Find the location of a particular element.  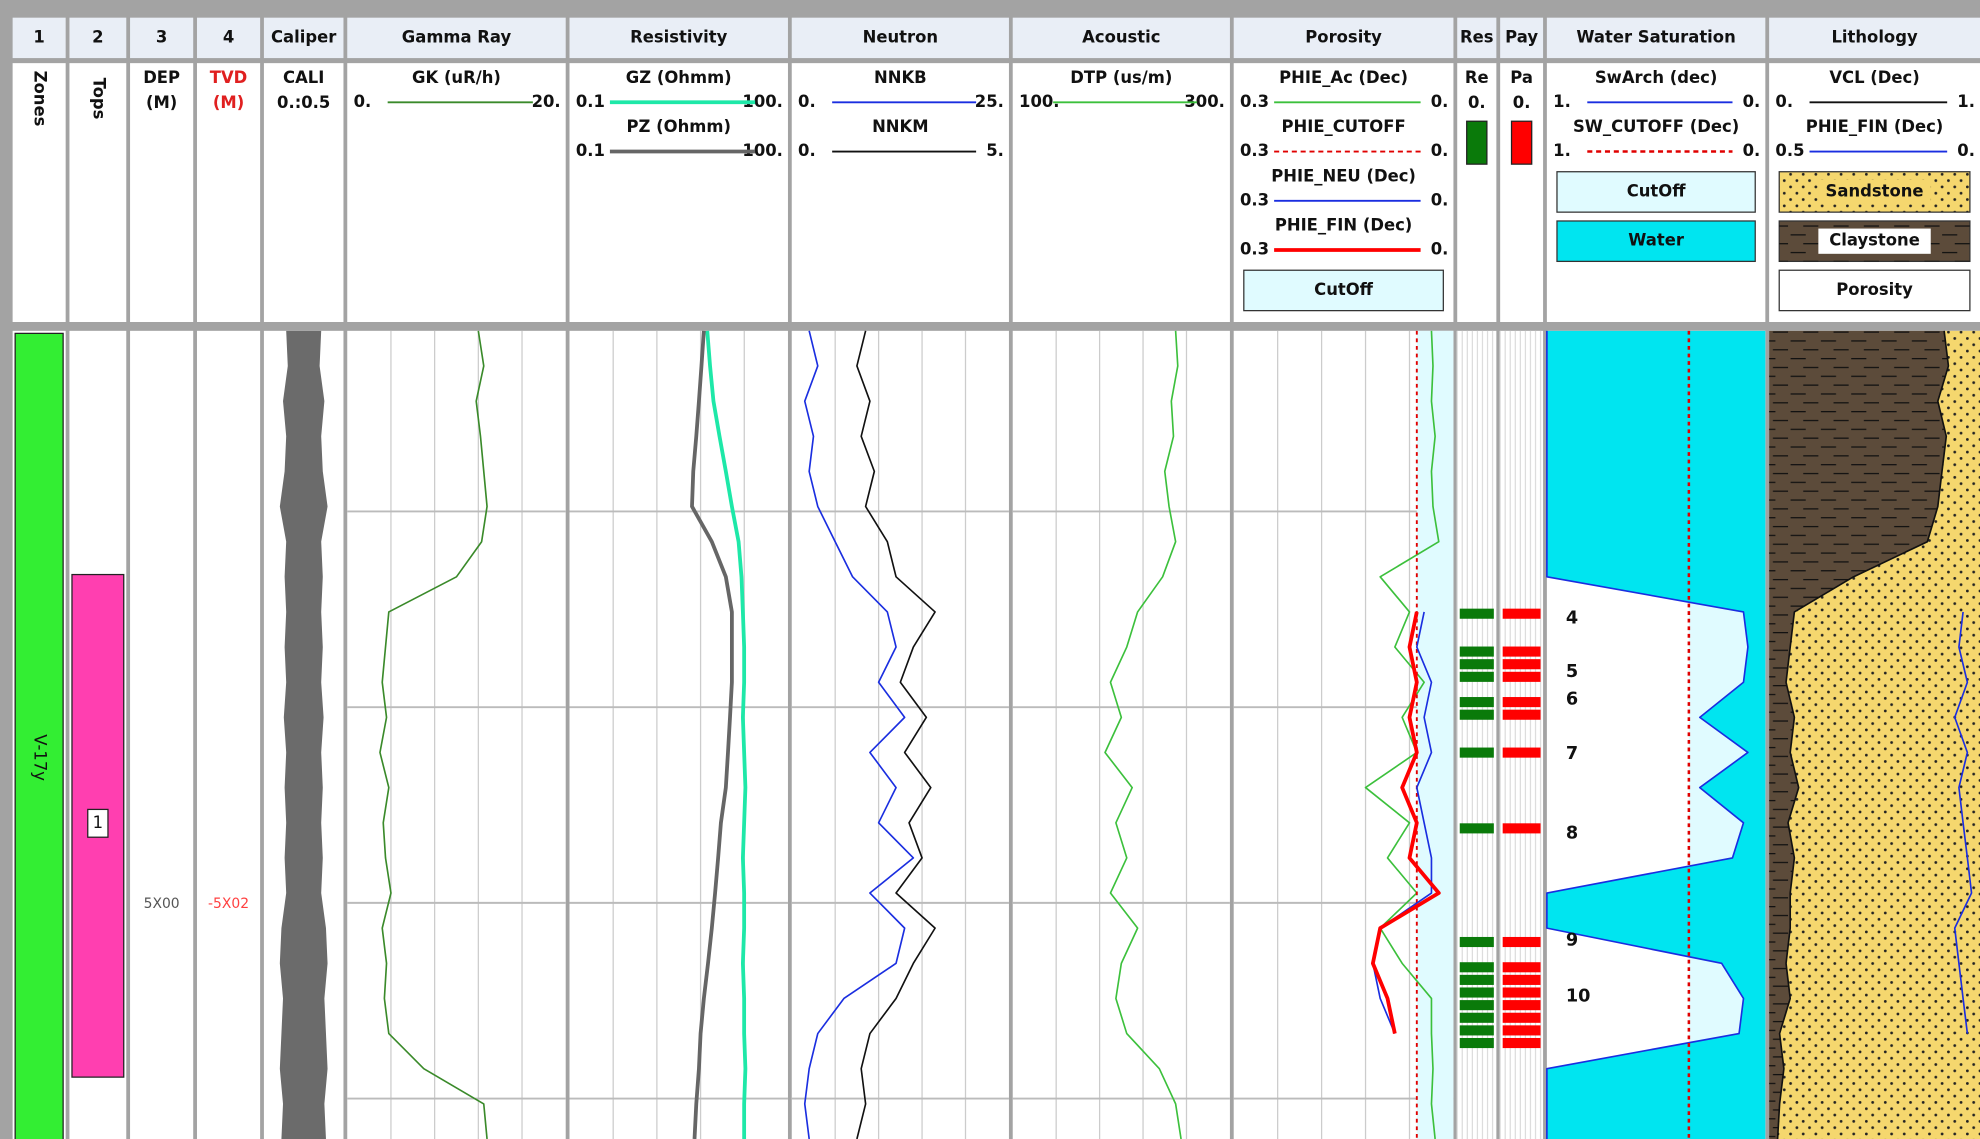

curve-name: VCL (Dec) is located at coordinates (1874, 77).